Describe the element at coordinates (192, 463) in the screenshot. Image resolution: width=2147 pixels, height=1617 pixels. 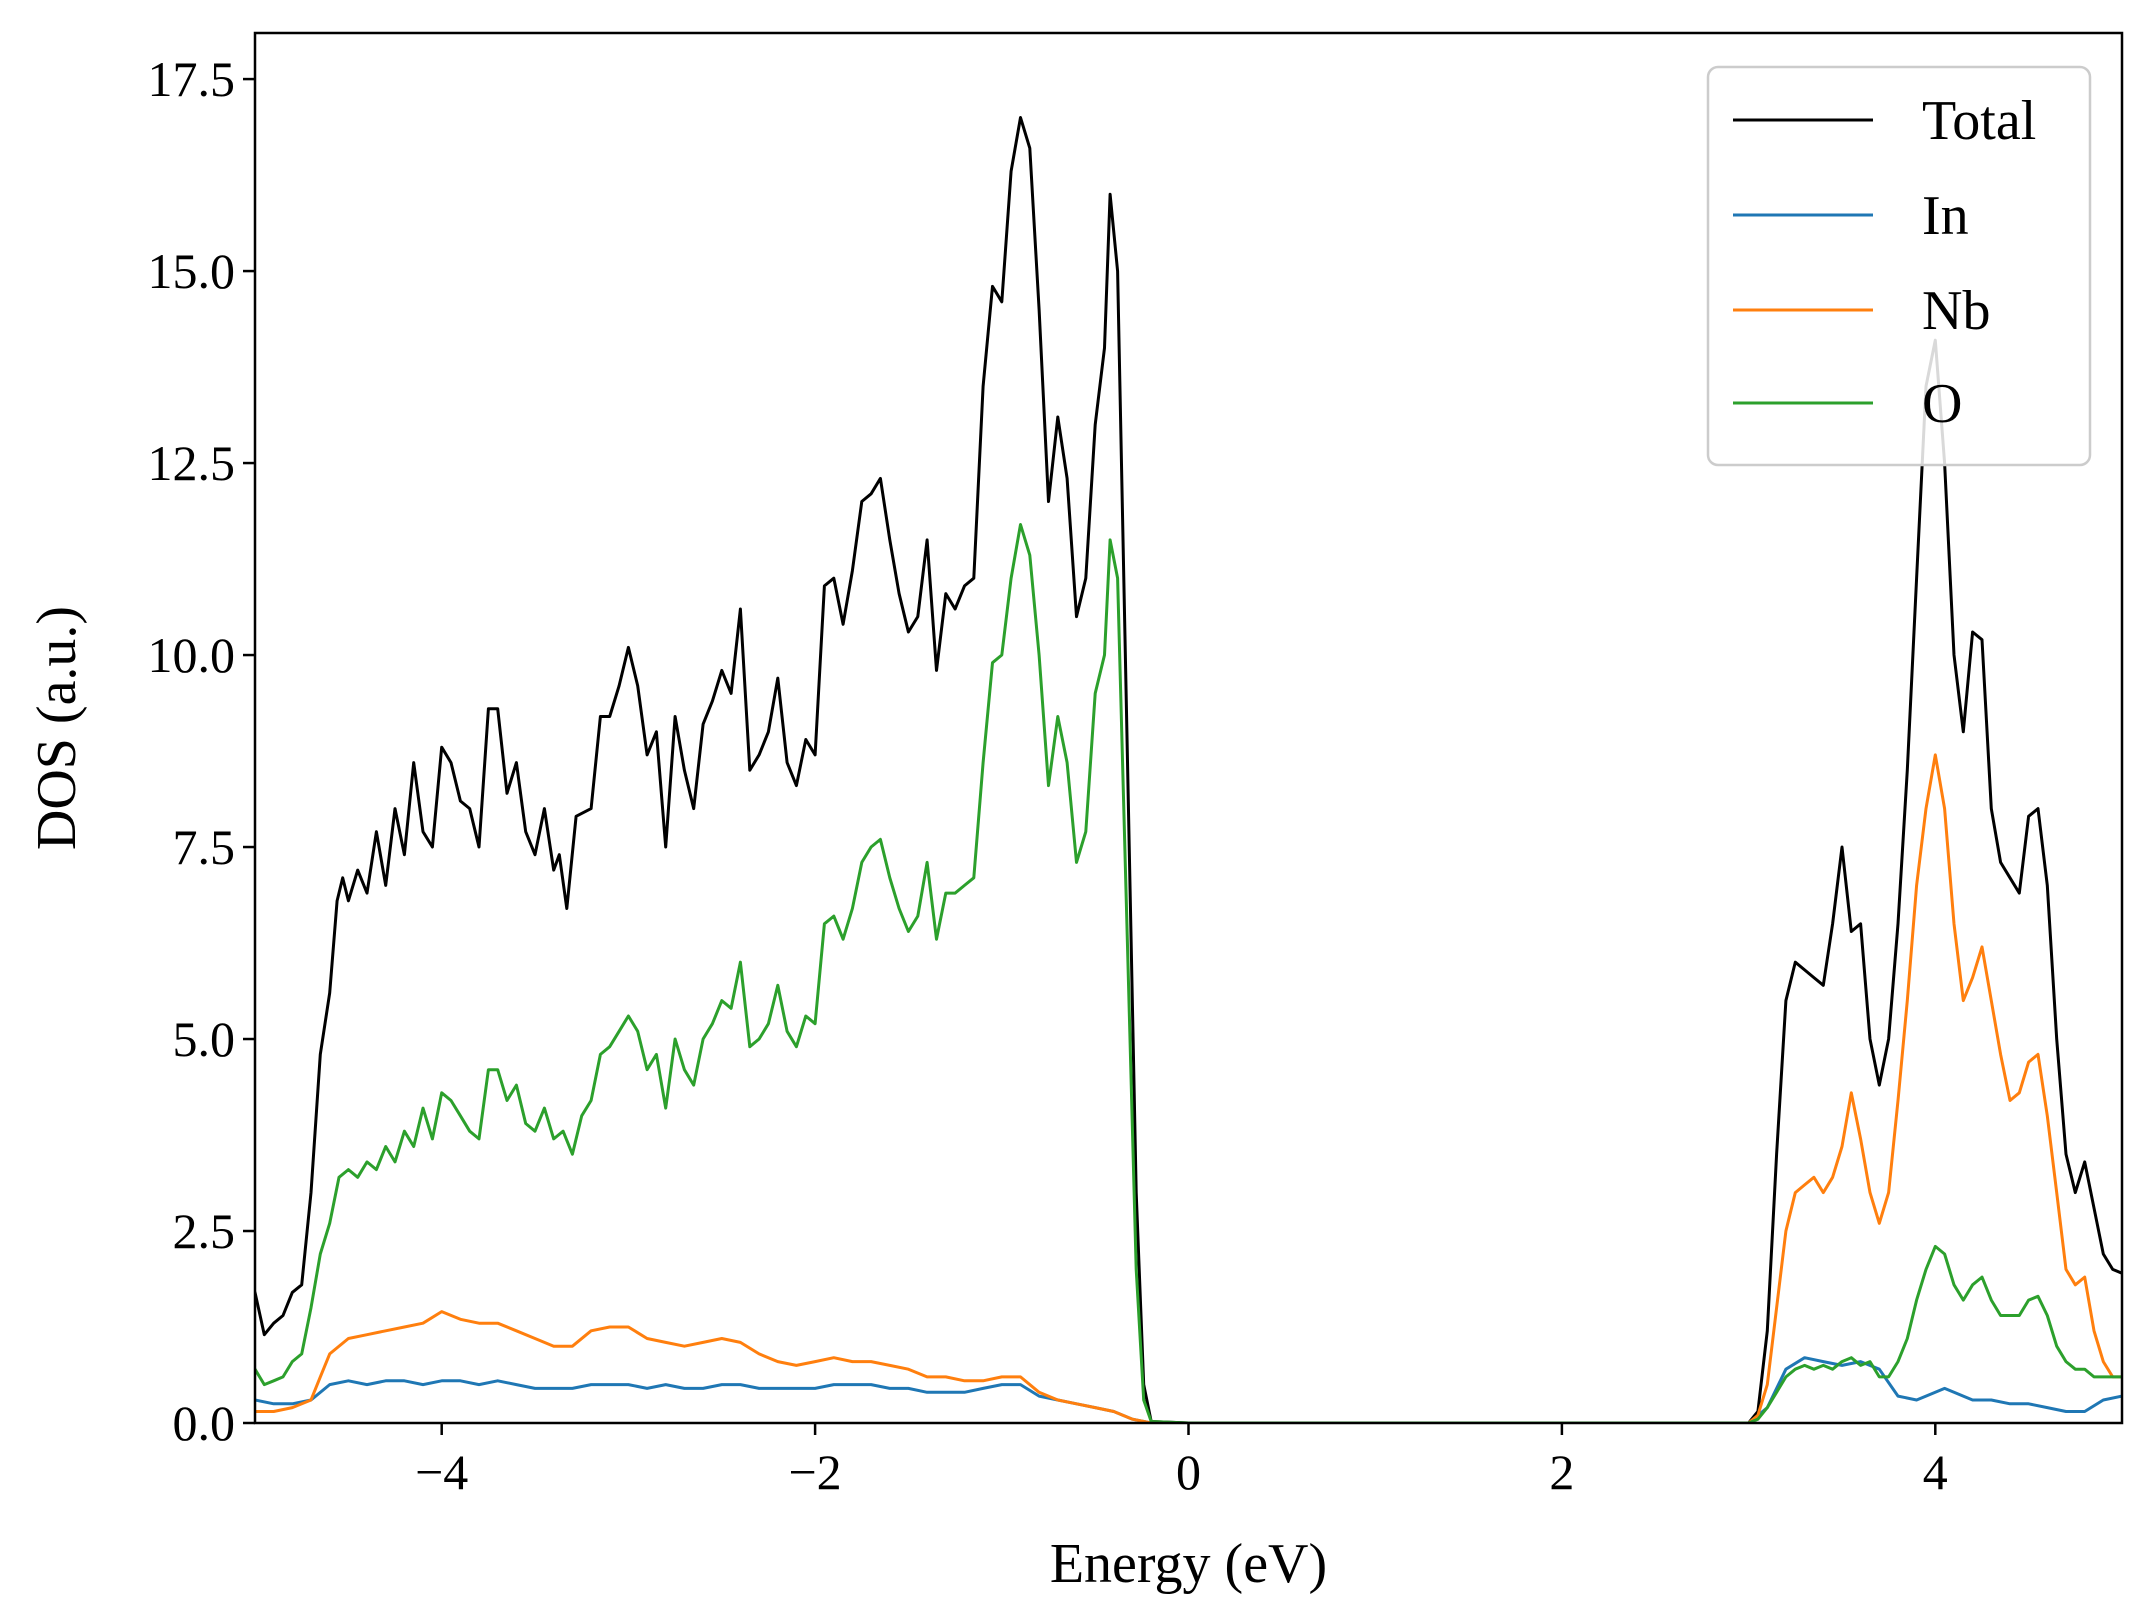
I see `y-tick-label: 12.5` at that location.